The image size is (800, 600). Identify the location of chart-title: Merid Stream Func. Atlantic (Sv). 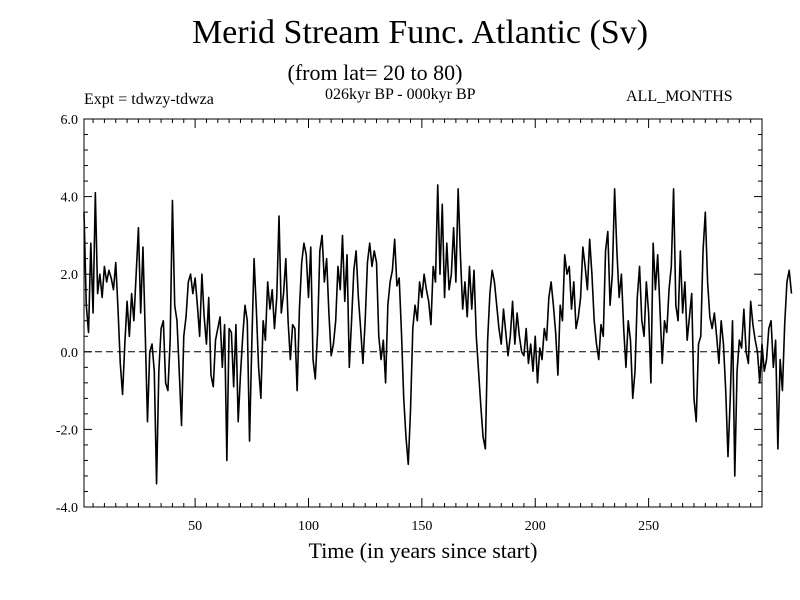
(420, 32).